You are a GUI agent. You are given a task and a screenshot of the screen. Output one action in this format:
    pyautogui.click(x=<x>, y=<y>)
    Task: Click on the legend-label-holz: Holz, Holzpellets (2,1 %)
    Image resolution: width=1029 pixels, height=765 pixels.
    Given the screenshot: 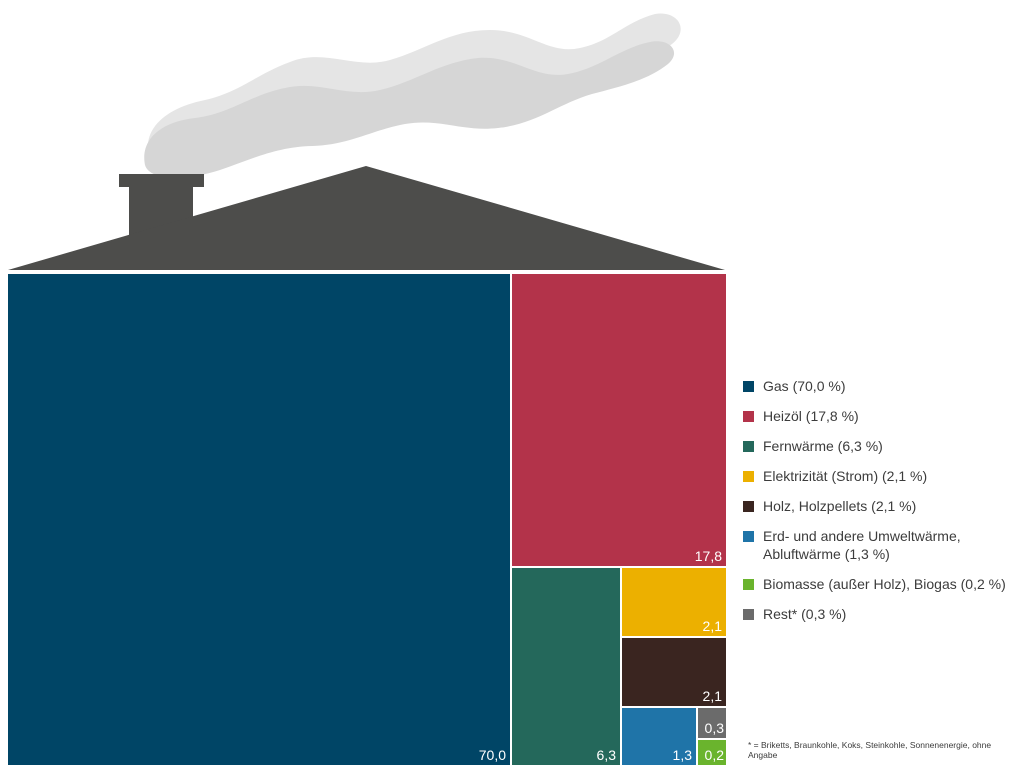 What is the action you would take?
    pyautogui.click(x=840, y=506)
    